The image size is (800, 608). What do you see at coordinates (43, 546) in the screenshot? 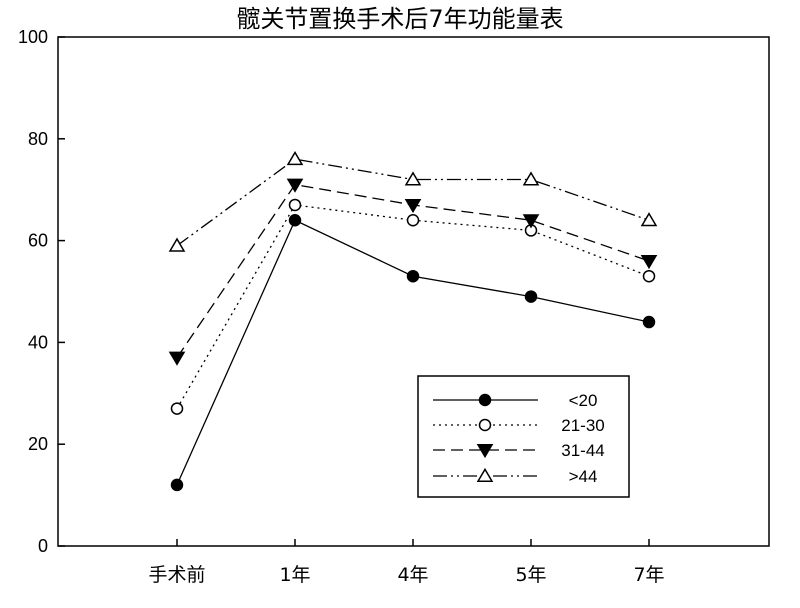
I see `y-tick-label: 0` at bounding box center [43, 546].